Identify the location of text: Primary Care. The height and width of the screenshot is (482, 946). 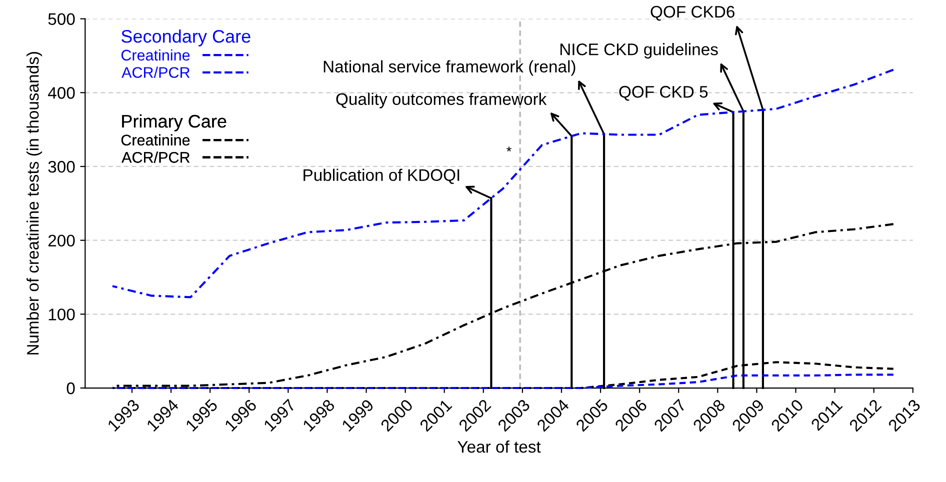
(174, 123).